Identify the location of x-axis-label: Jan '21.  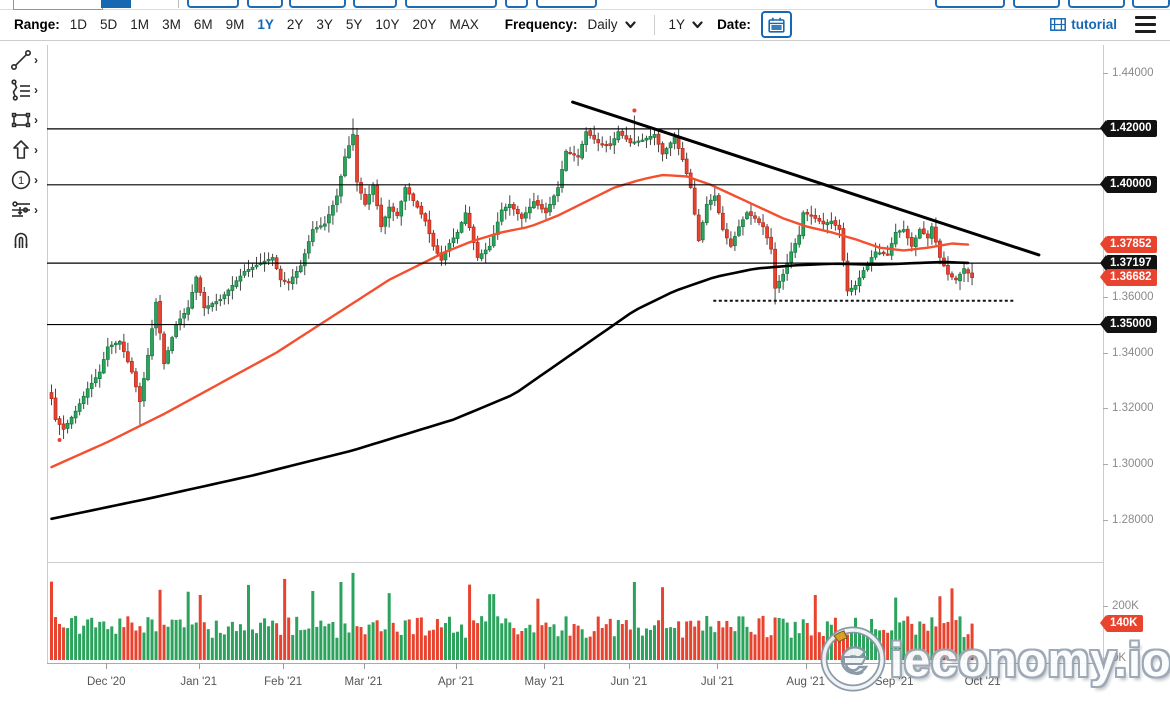
(199, 682).